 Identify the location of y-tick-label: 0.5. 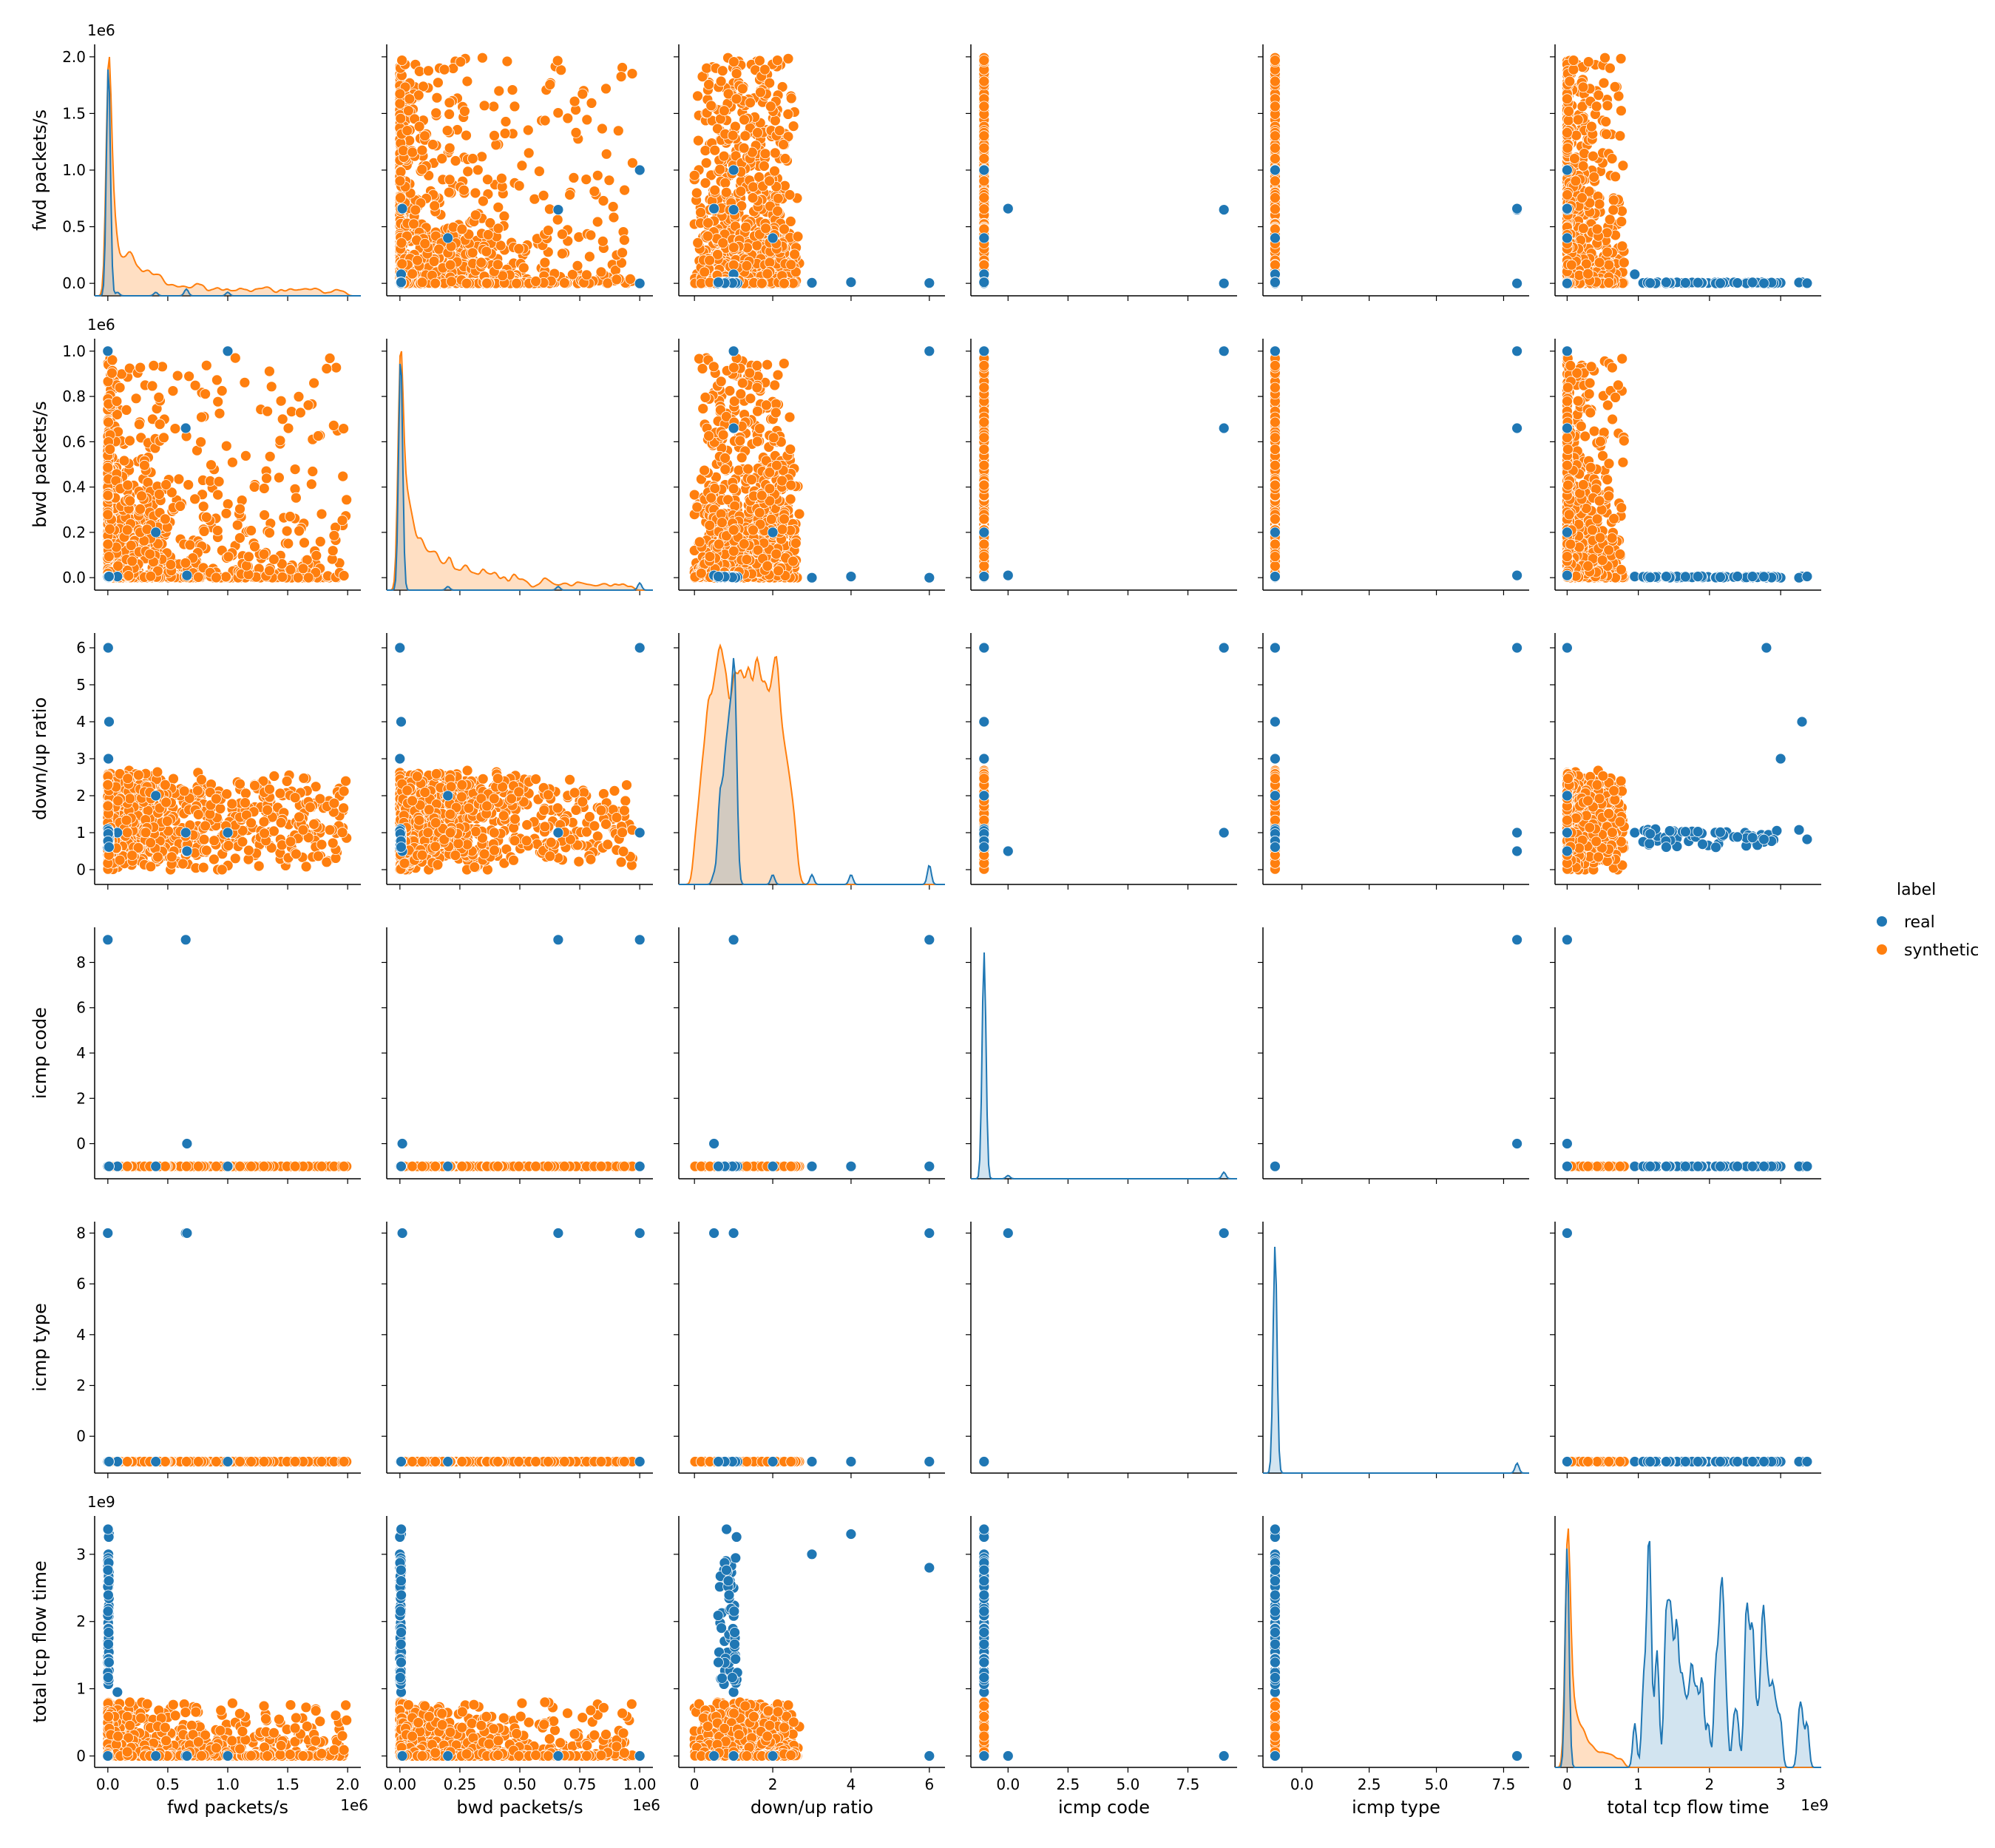
(74, 227).